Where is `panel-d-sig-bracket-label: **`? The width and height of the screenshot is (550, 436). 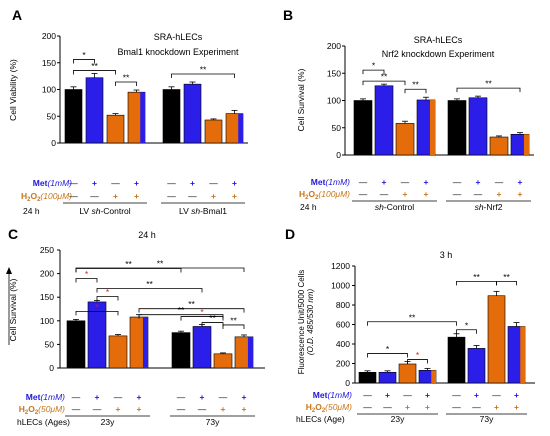
panel-d-sig-bracket-label: ** is located at coordinates (476, 277).